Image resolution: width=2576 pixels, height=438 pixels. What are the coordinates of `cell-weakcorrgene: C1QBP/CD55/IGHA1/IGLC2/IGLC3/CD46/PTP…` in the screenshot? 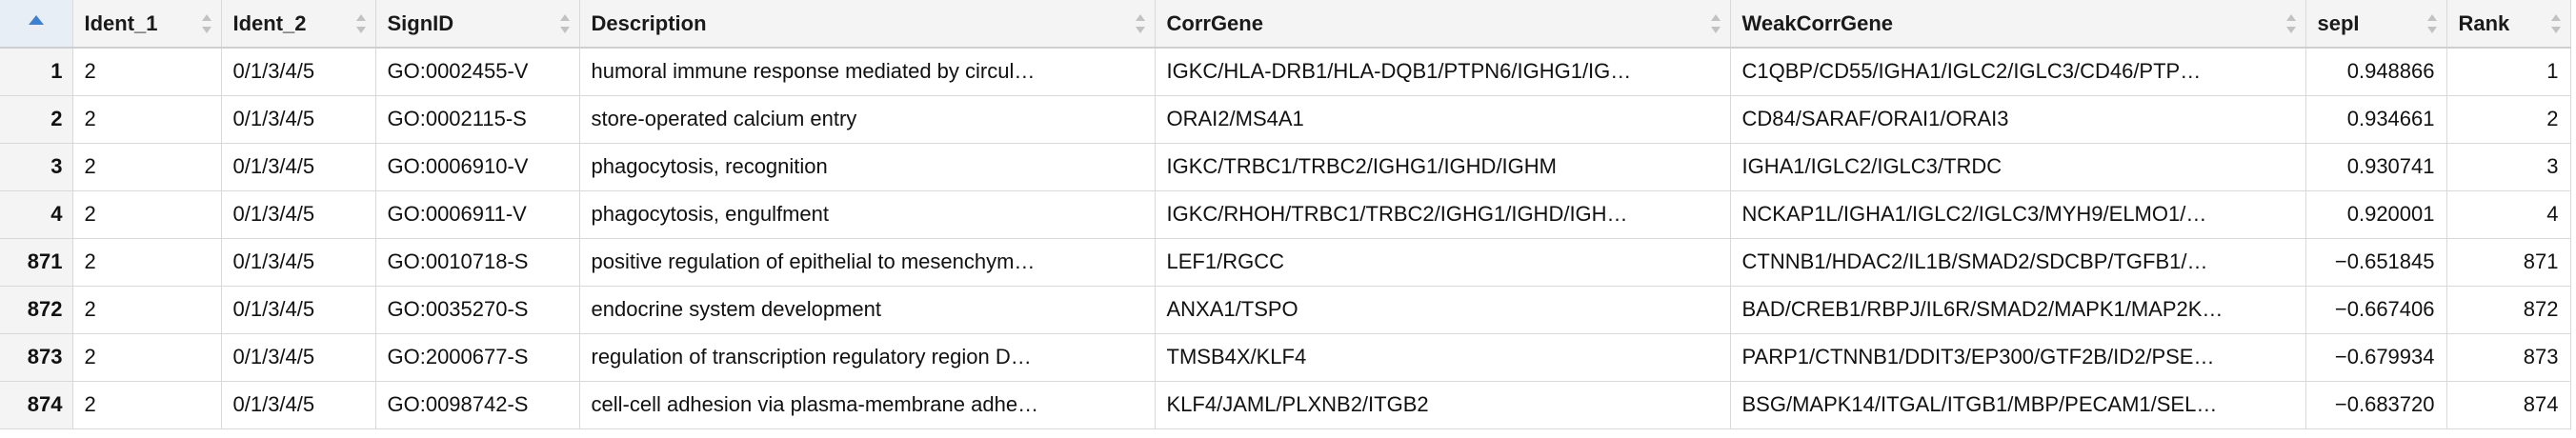 It's located at (2018, 72).